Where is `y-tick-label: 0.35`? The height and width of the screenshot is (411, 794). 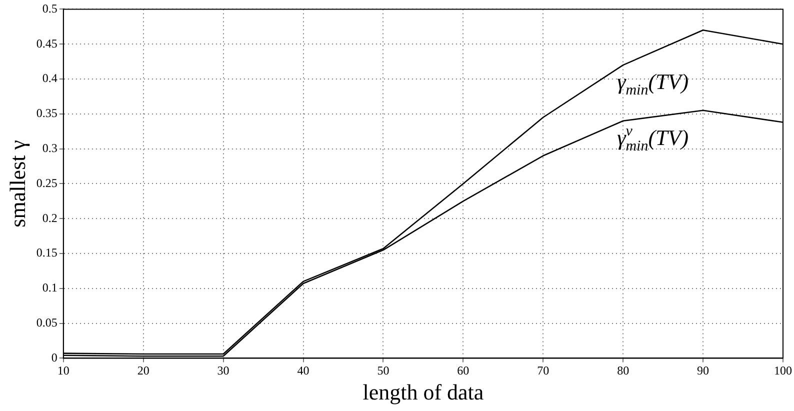 y-tick-label: 0.35 is located at coordinates (47, 113).